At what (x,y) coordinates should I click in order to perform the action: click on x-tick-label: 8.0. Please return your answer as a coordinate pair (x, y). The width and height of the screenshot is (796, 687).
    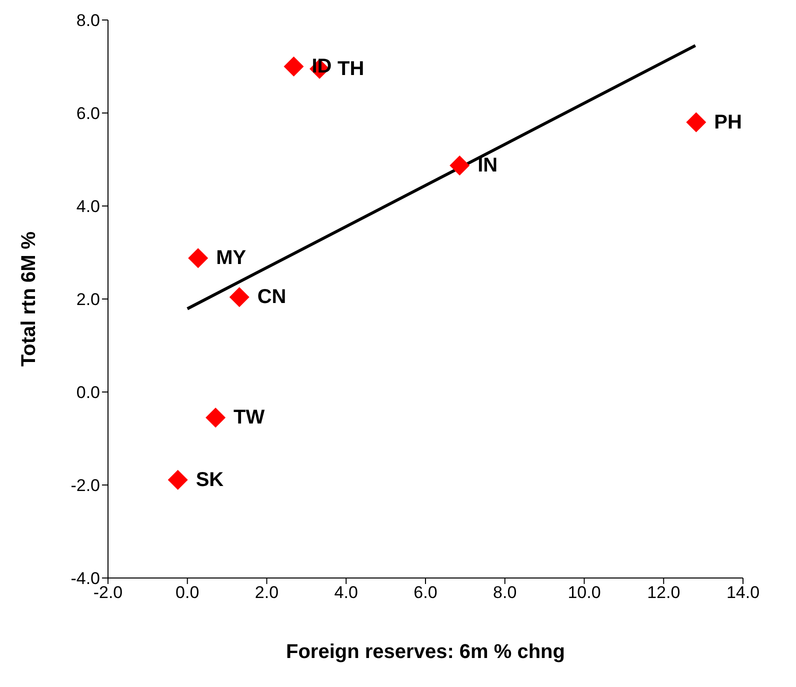
    Looking at the image, I should click on (505, 592).